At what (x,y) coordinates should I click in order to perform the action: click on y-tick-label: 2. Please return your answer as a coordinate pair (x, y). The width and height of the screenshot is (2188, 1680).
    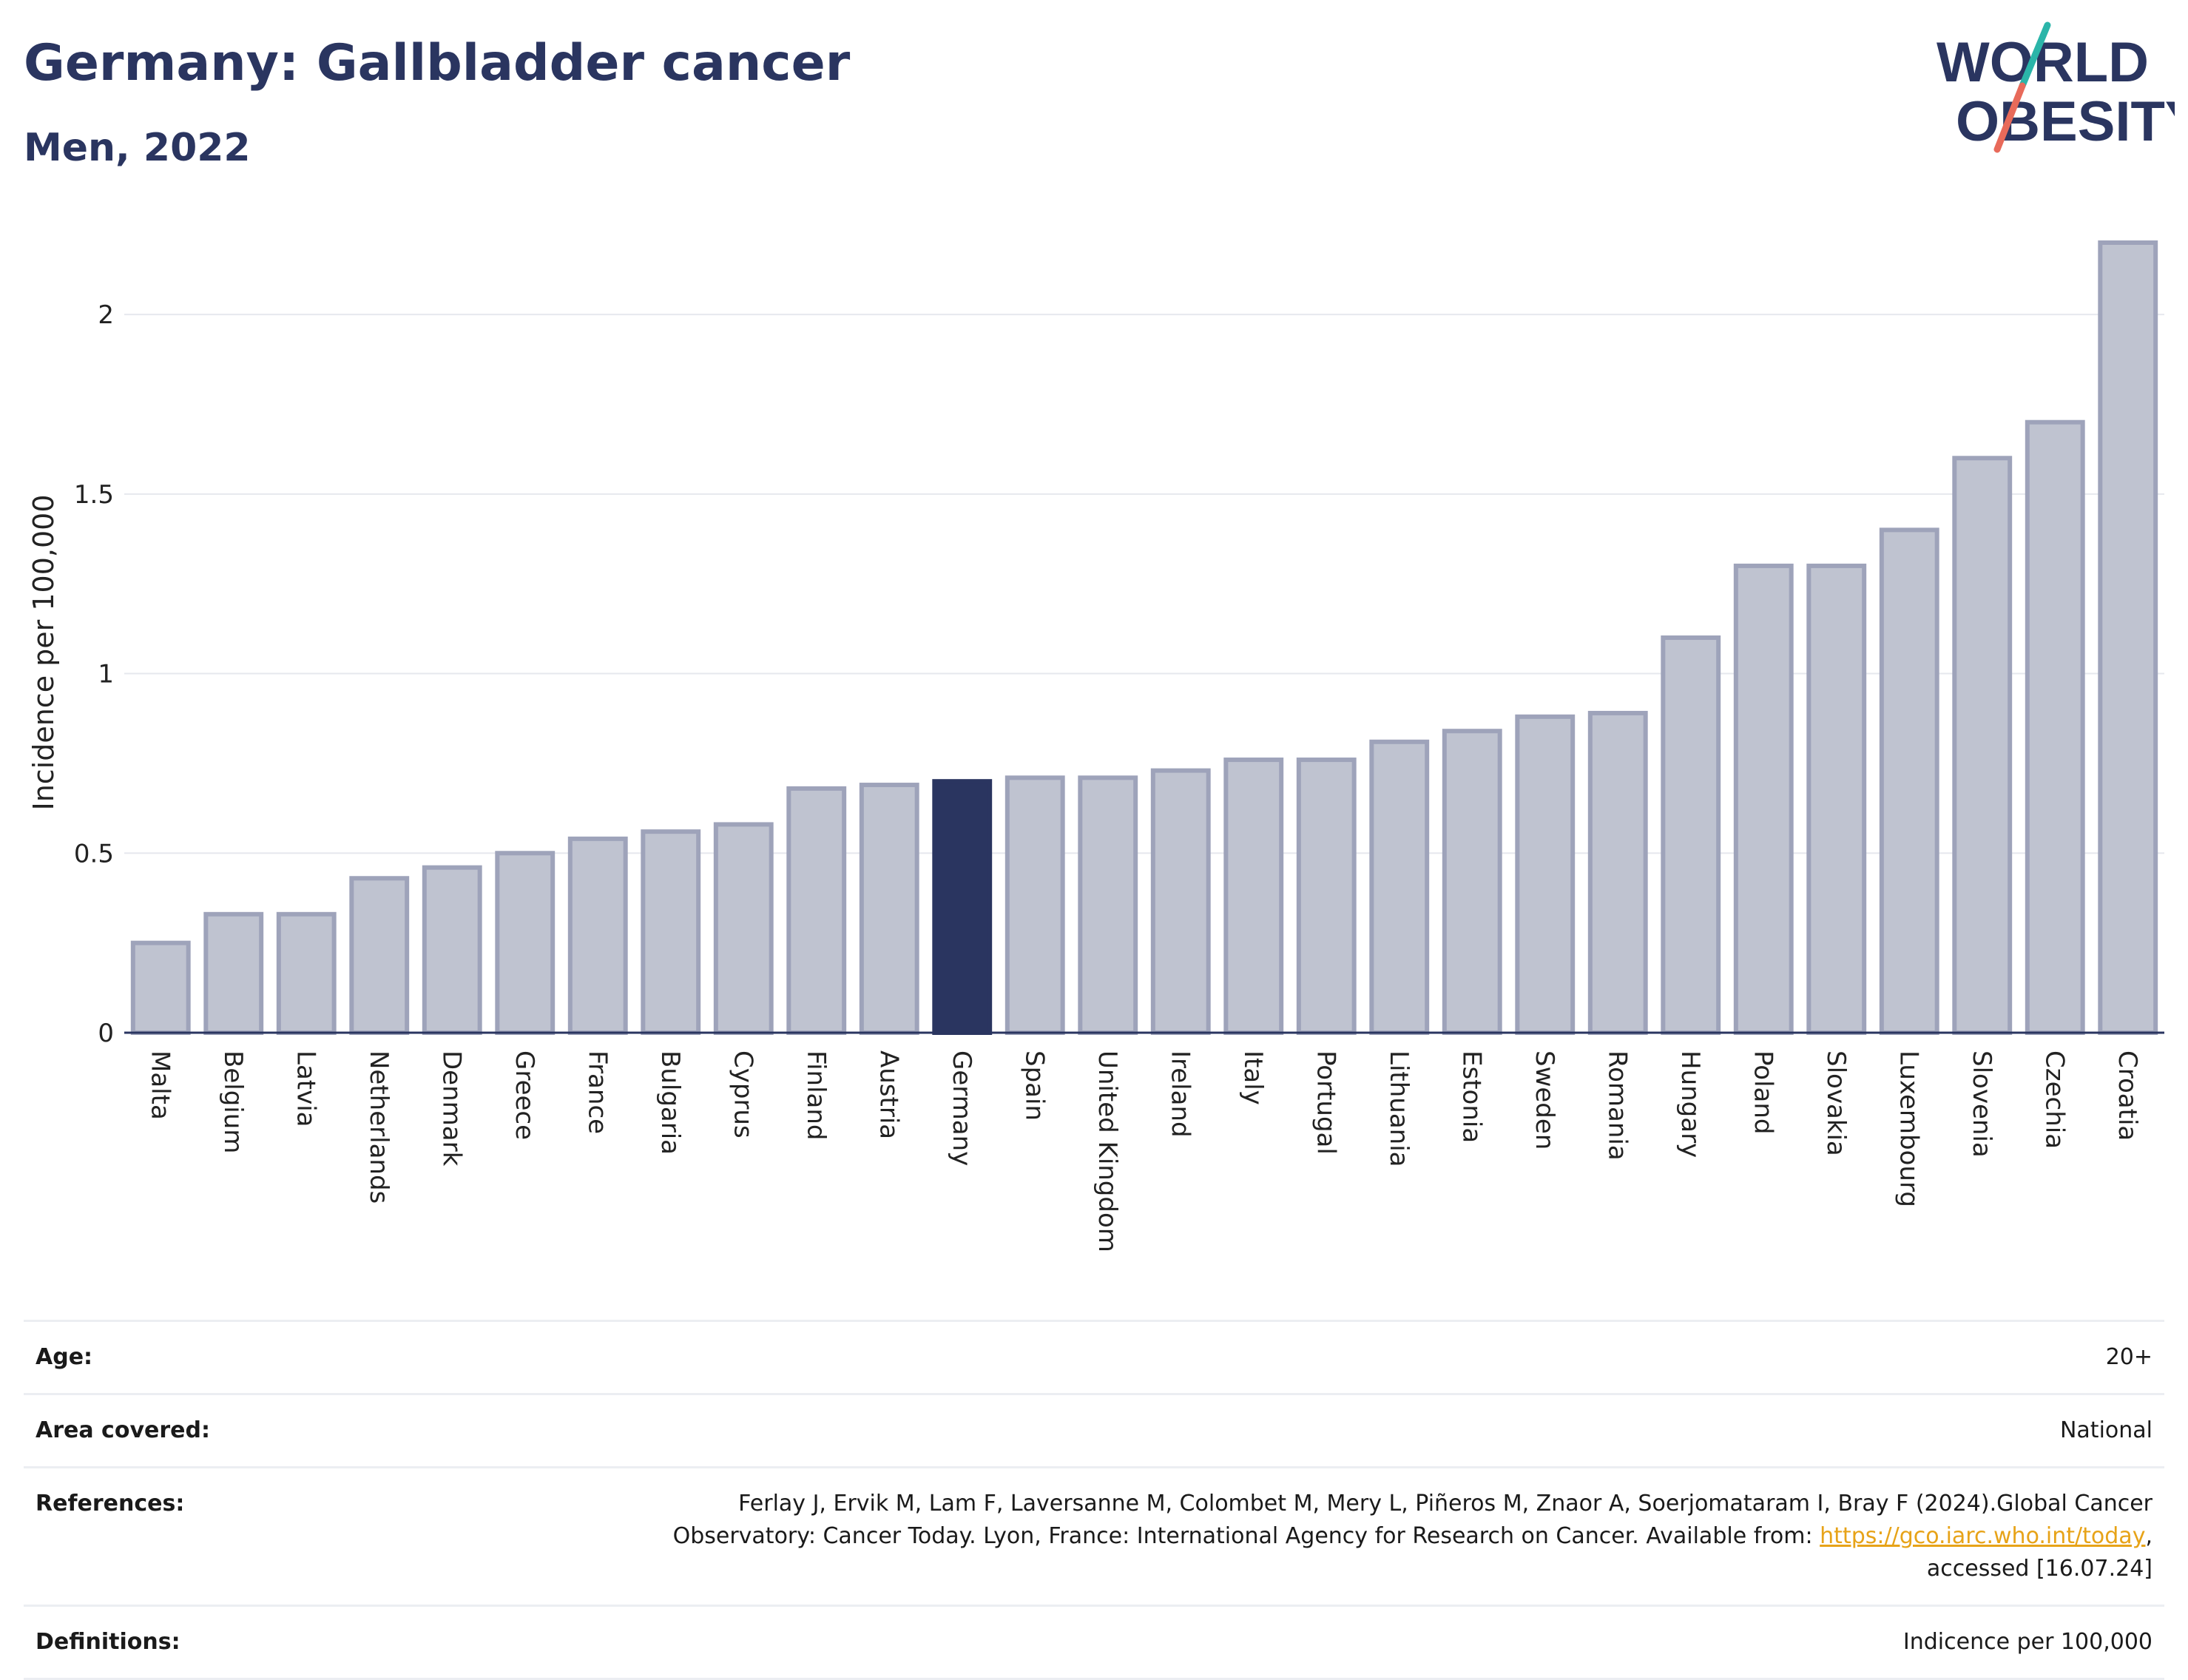
    Looking at the image, I should click on (106, 315).